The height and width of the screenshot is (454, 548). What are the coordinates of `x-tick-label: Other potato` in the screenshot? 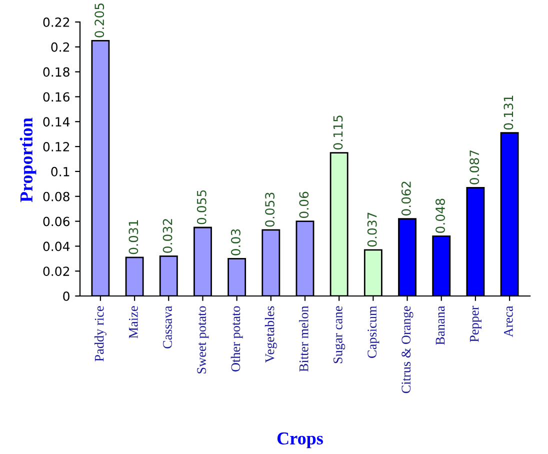 It's located at (236, 339).